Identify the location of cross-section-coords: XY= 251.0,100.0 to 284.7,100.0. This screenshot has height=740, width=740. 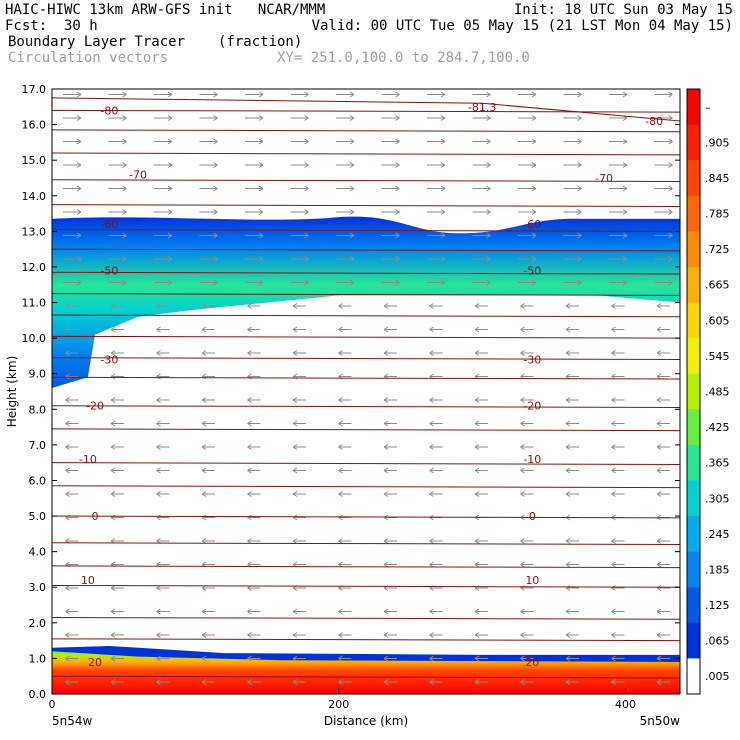
(403, 58).